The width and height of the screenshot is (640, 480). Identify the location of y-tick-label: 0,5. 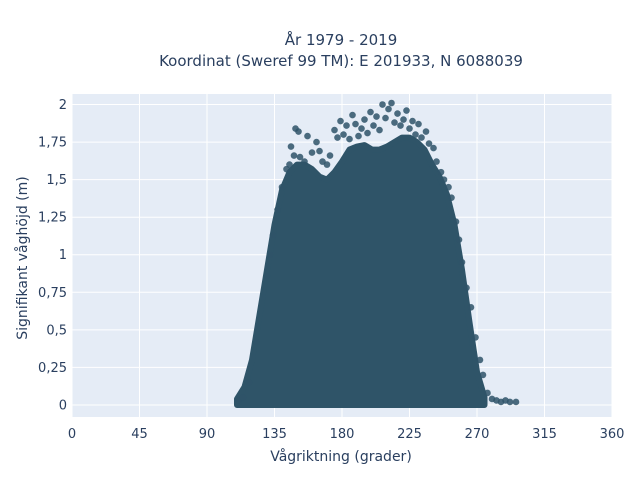
(56, 330).